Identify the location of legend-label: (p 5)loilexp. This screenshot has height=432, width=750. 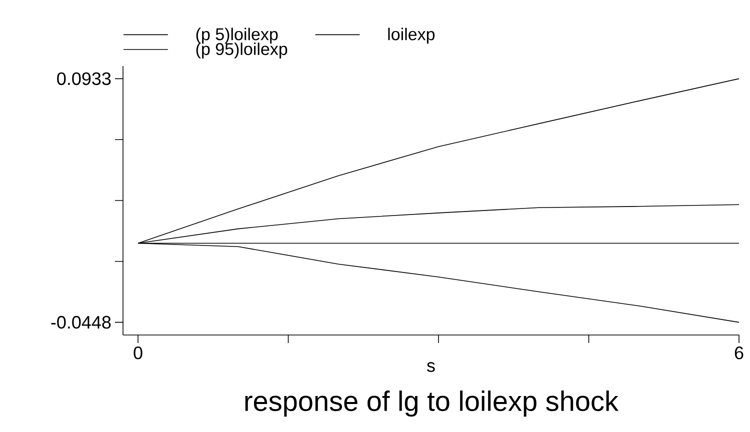
(237, 36).